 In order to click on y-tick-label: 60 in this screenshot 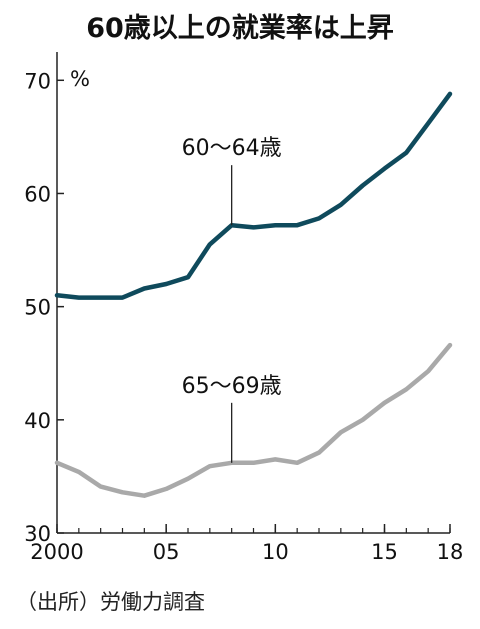, I will do `click(37, 194)`.